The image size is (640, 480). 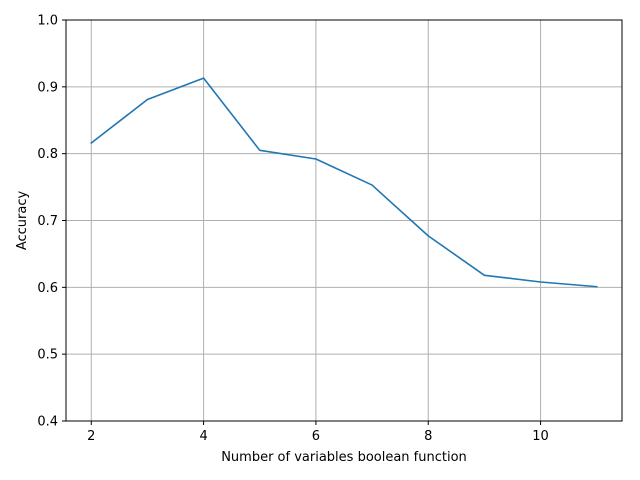 What do you see at coordinates (91, 436) in the screenshot?
I see `x-tick-label: 2` at bounding box center [91, 436].